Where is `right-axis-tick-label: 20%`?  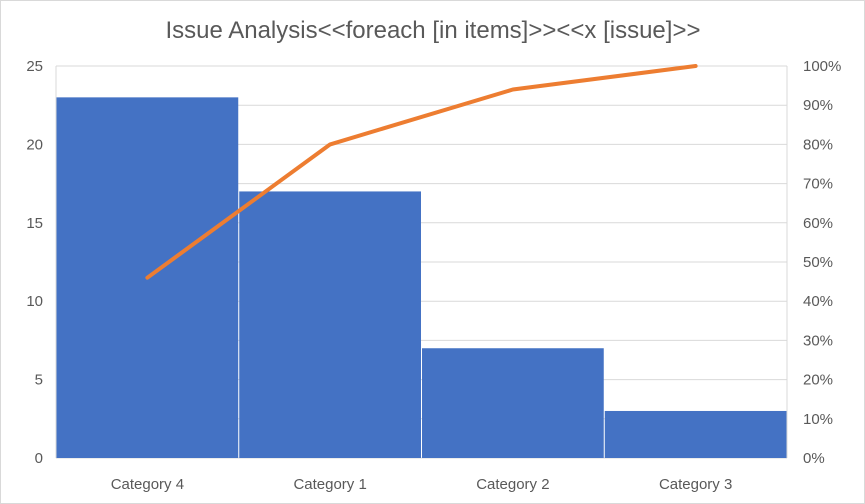 right-axis-tick-label: 20% is located at coordinates (818, 380).